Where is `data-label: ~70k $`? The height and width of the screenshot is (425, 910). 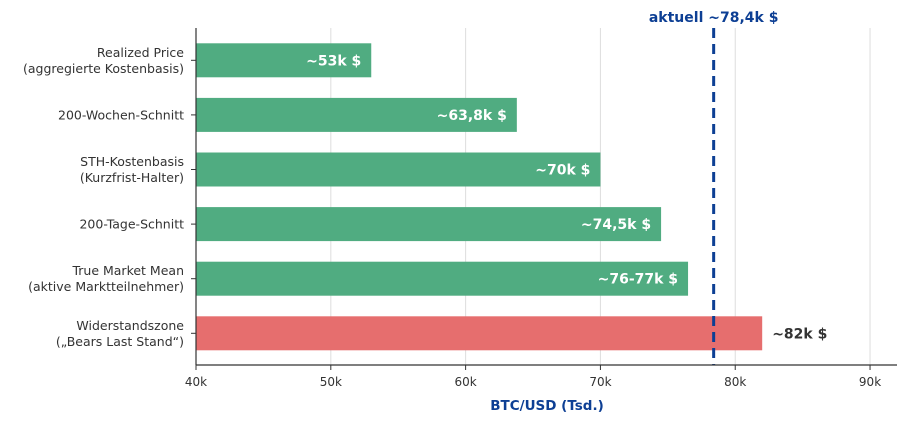
data-label: ~70k $ is located at coordinates (562, 171).